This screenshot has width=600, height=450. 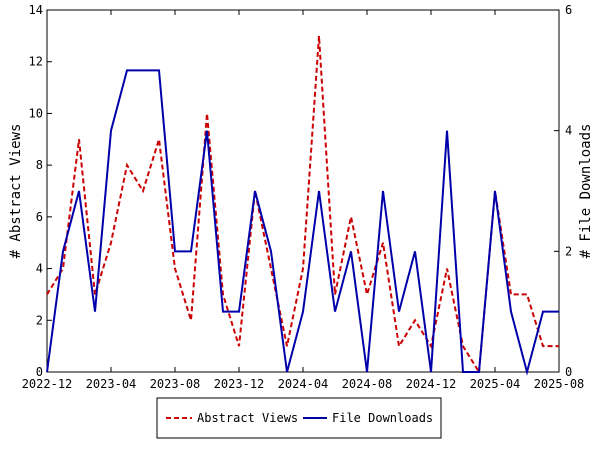 What do you see at coordinates (367, 384) in the screenshot?
I see `x-tick-label: 2024-08` at bounding box center [367, 384].